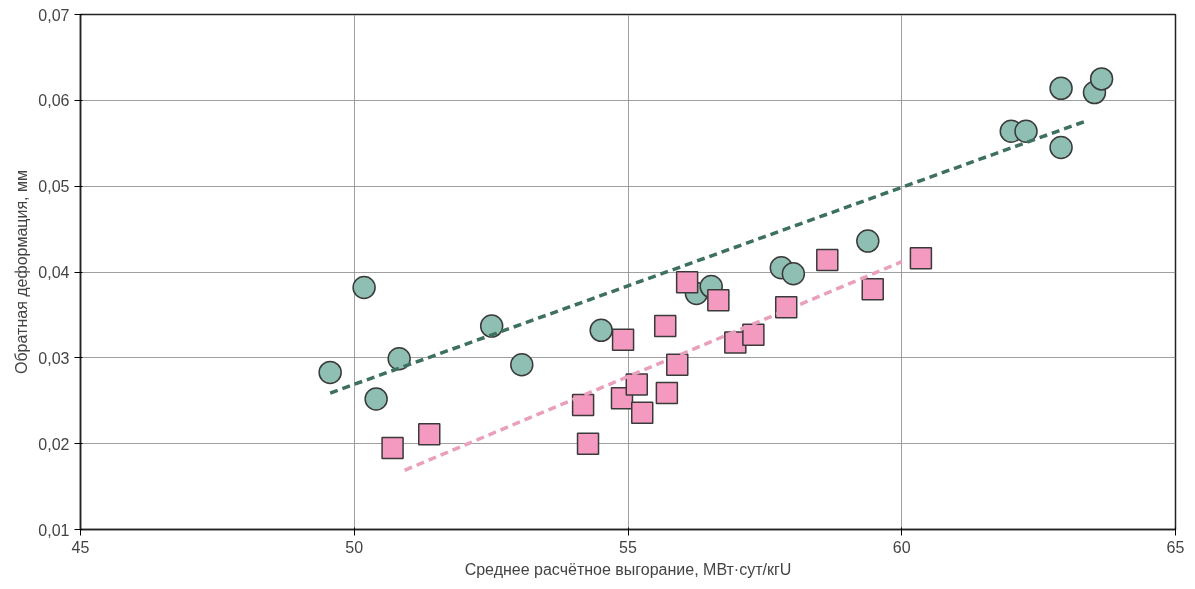 The width and height of the screenshot is (1195, 589). Describe the element at coordinates (22, 272) in the screenshot. I see `y-axis-title: Обратная деформация, мм` at that location.